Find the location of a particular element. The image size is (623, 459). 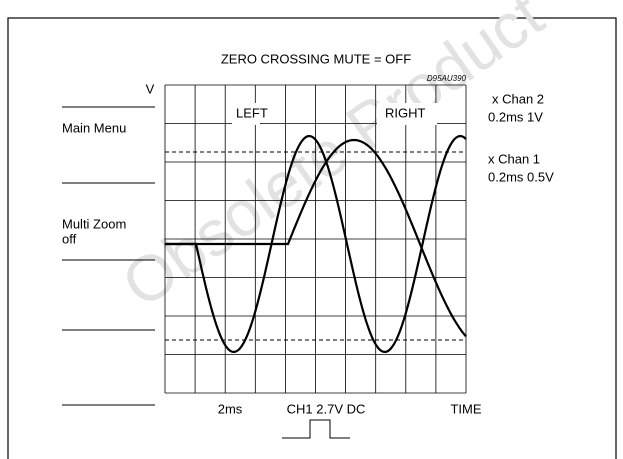

channel-setting: 0.2ms 1V is located at coordinates (515, 116).